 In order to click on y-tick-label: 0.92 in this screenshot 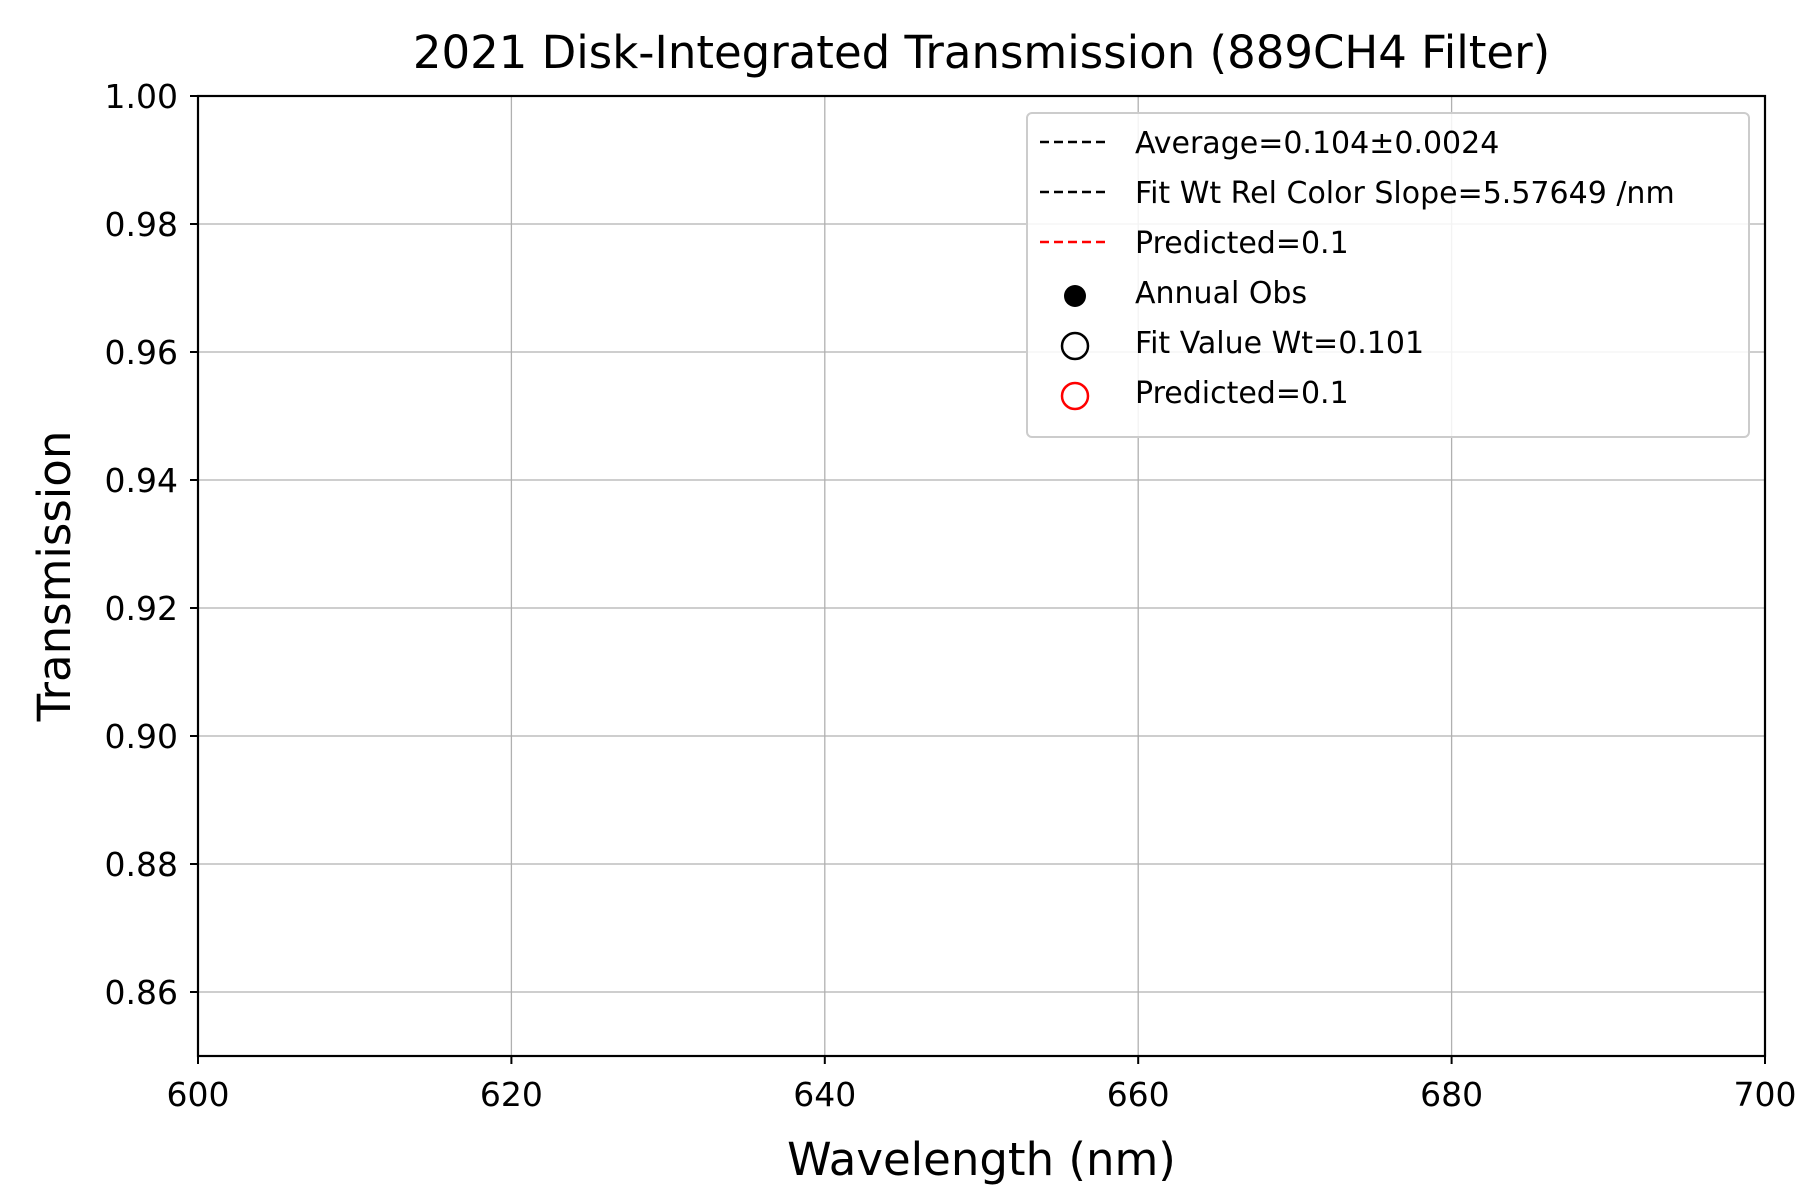, I will do `click(141, 608)`.